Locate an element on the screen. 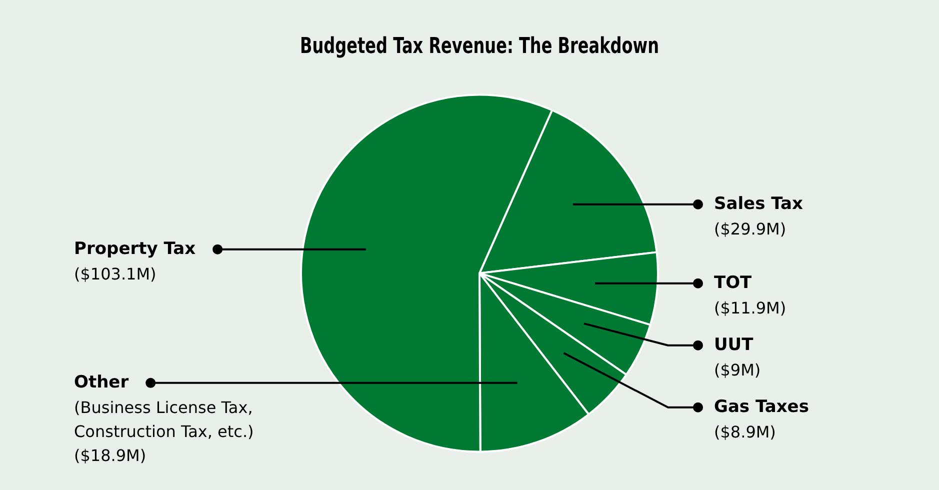 The height and width of the screenshot is (490, 939). data-label: ($103.1M) is located at coordinates (115, 274).